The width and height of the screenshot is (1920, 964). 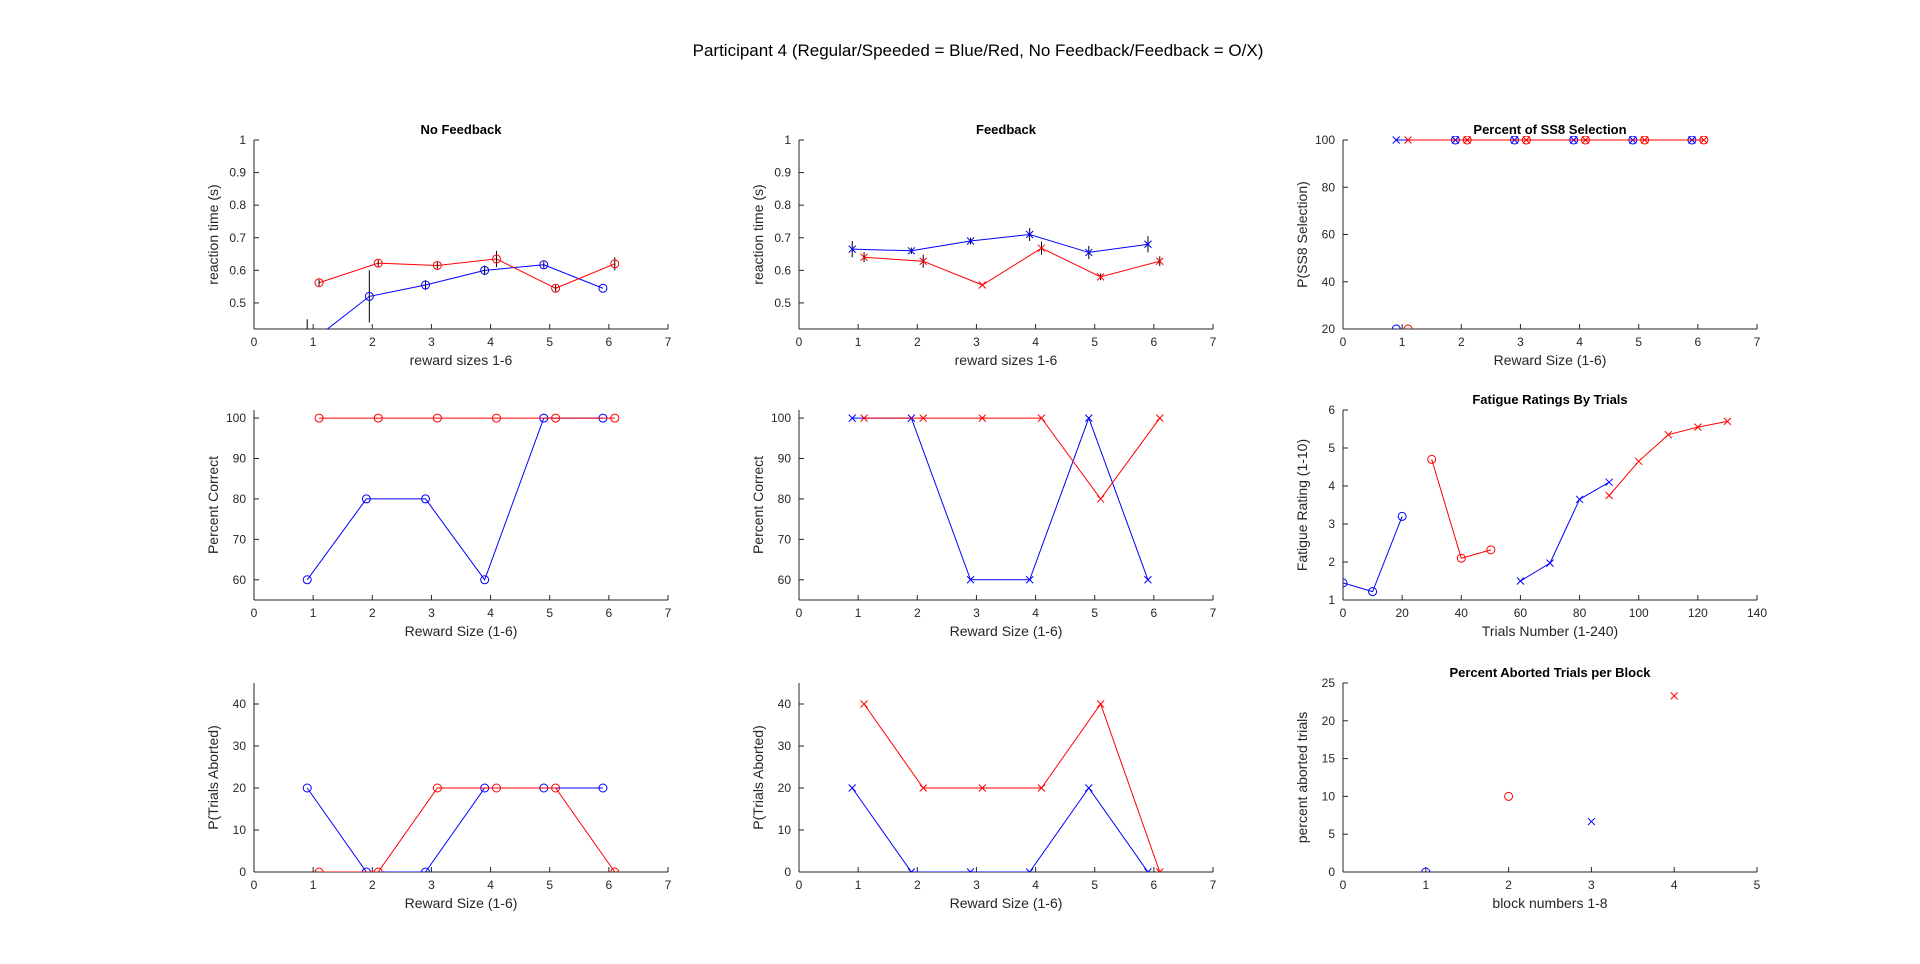 I want to click on y-tick-label: 60, so click(x=785, y=580).